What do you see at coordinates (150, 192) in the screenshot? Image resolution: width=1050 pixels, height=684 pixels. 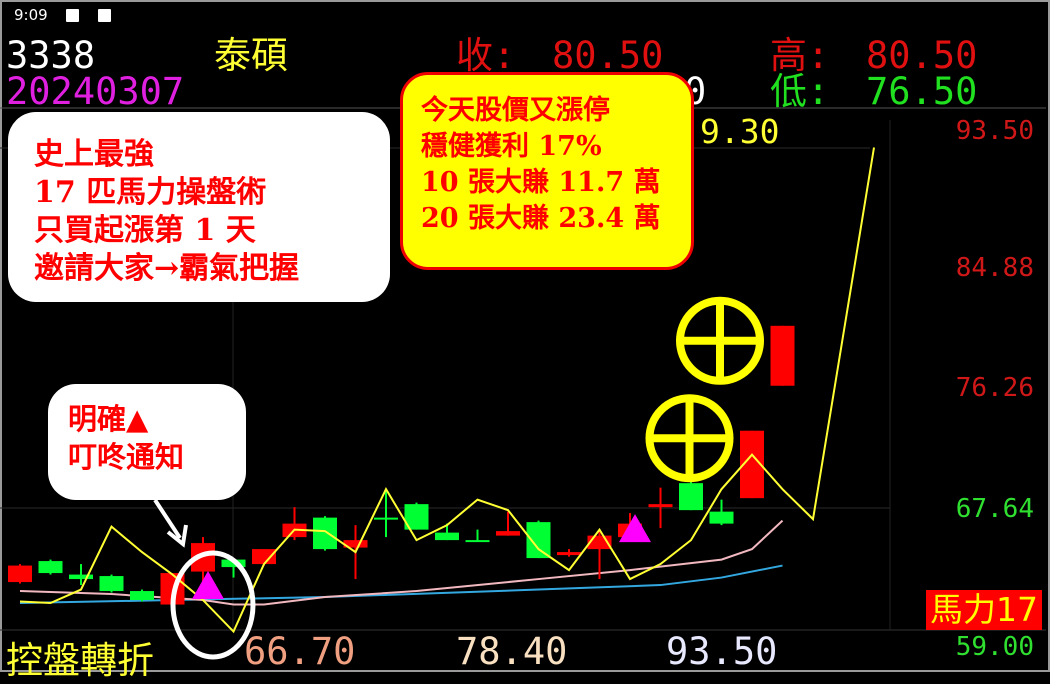 I see `promo-line: 17 匹馬力操盤術` at bounding box center [150, 192].